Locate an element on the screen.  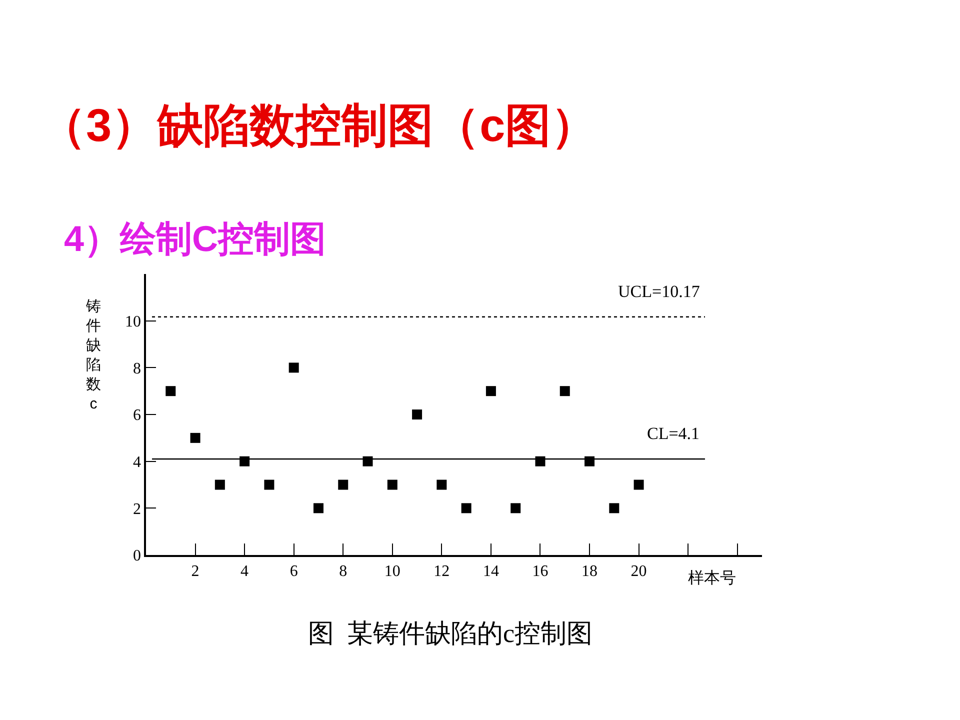
y-tick-label: 0 is located at coordinates (137, 556).